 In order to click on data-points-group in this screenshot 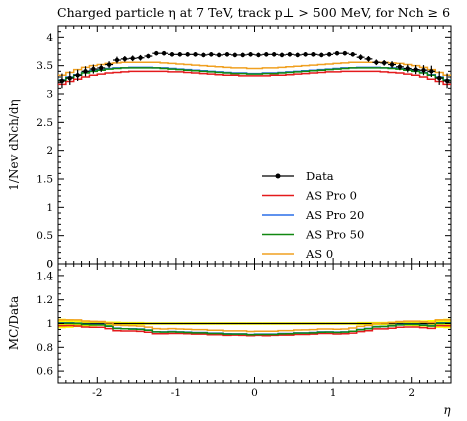, I will do `click(254, 69)`.